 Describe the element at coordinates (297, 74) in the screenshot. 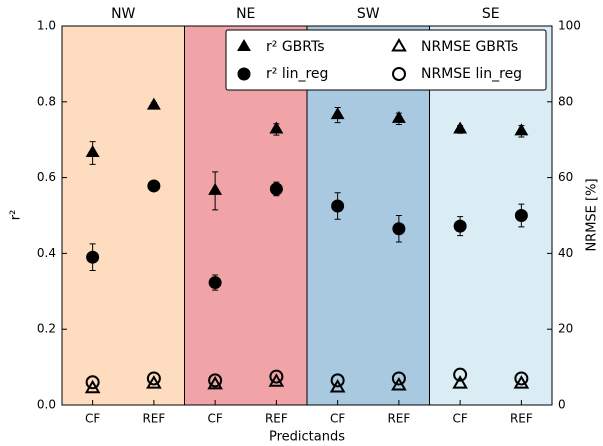

I see `legend-label: r² lin_reg` at that location.